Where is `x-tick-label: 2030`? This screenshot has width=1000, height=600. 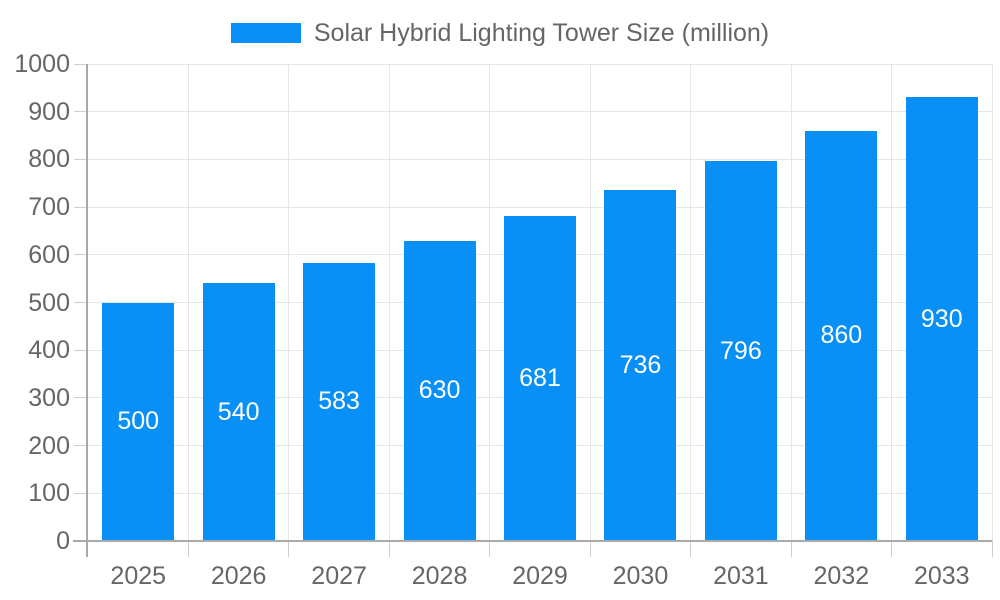
x-tick-label: 2030 is located at coordinates (640, 576).